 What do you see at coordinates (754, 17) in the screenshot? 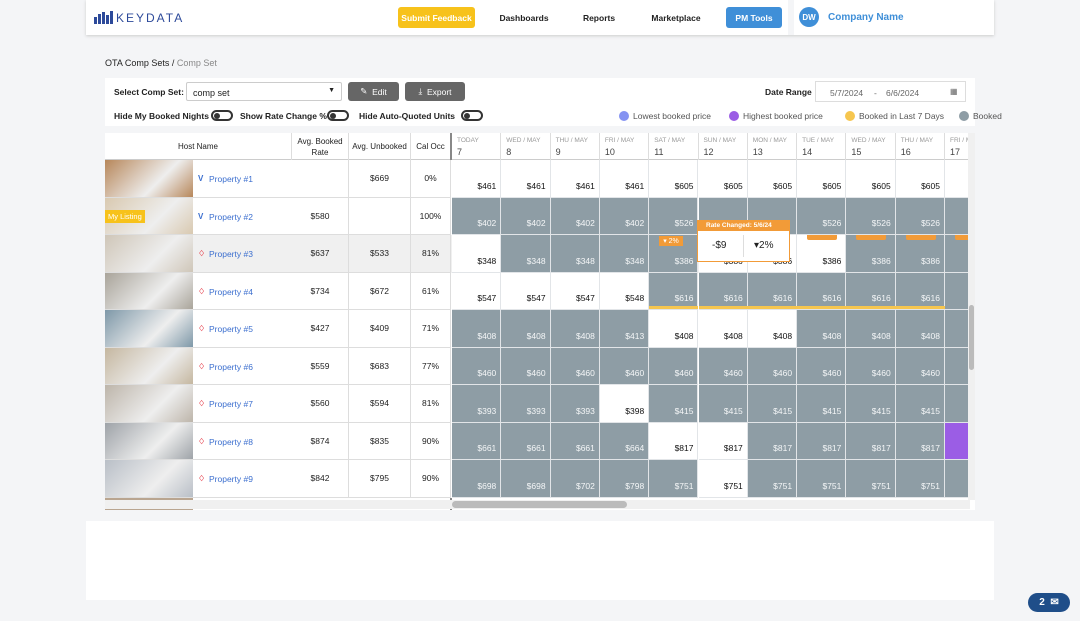
I see `nav-active: PM Tools` at bounding box center [754, 17].